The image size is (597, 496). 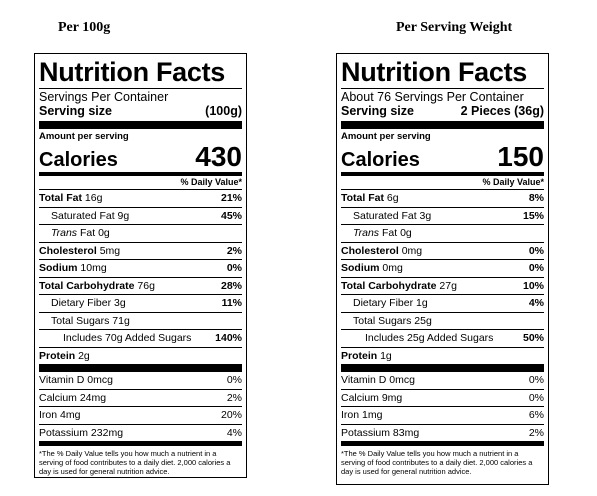 What do you see at coordinates (140, 435) in the screenshot?
I see `potassium-row: Potassium 232mg 4%` at bounding box center [140, 435].